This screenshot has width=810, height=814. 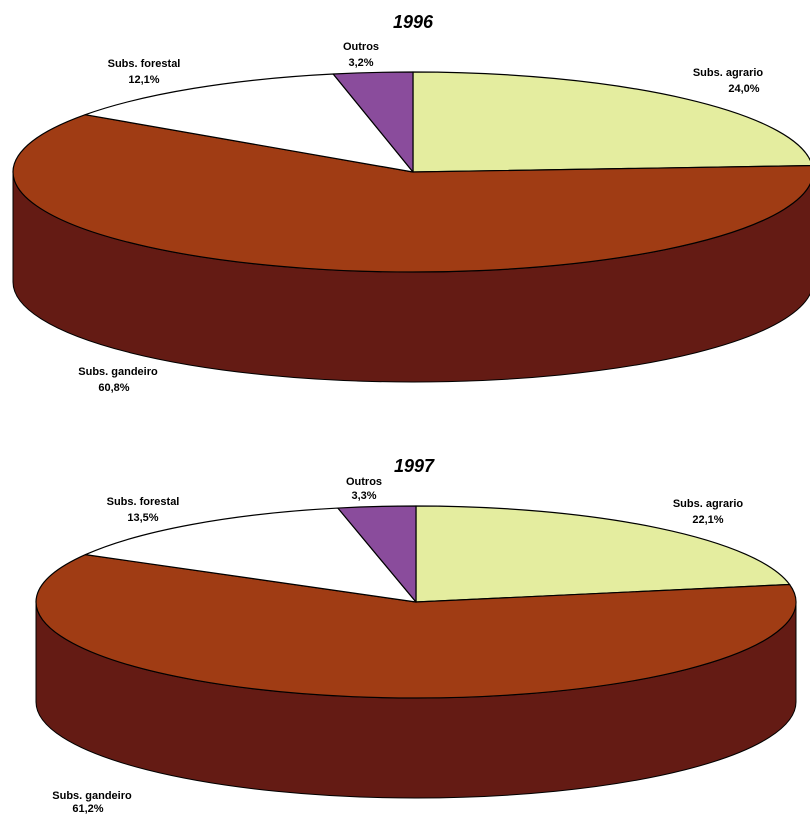 I want to click on value-outros-1996: 3,2%, so click(x=360, y=63).